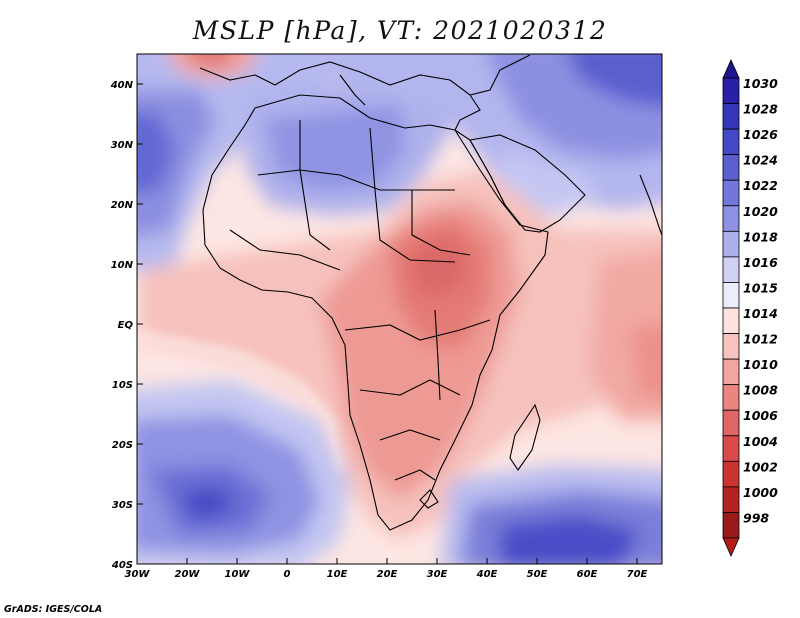  Describe the element at coordinates (731, 69) in the screenshot. I see `colorbar-top-arrow` at that location.